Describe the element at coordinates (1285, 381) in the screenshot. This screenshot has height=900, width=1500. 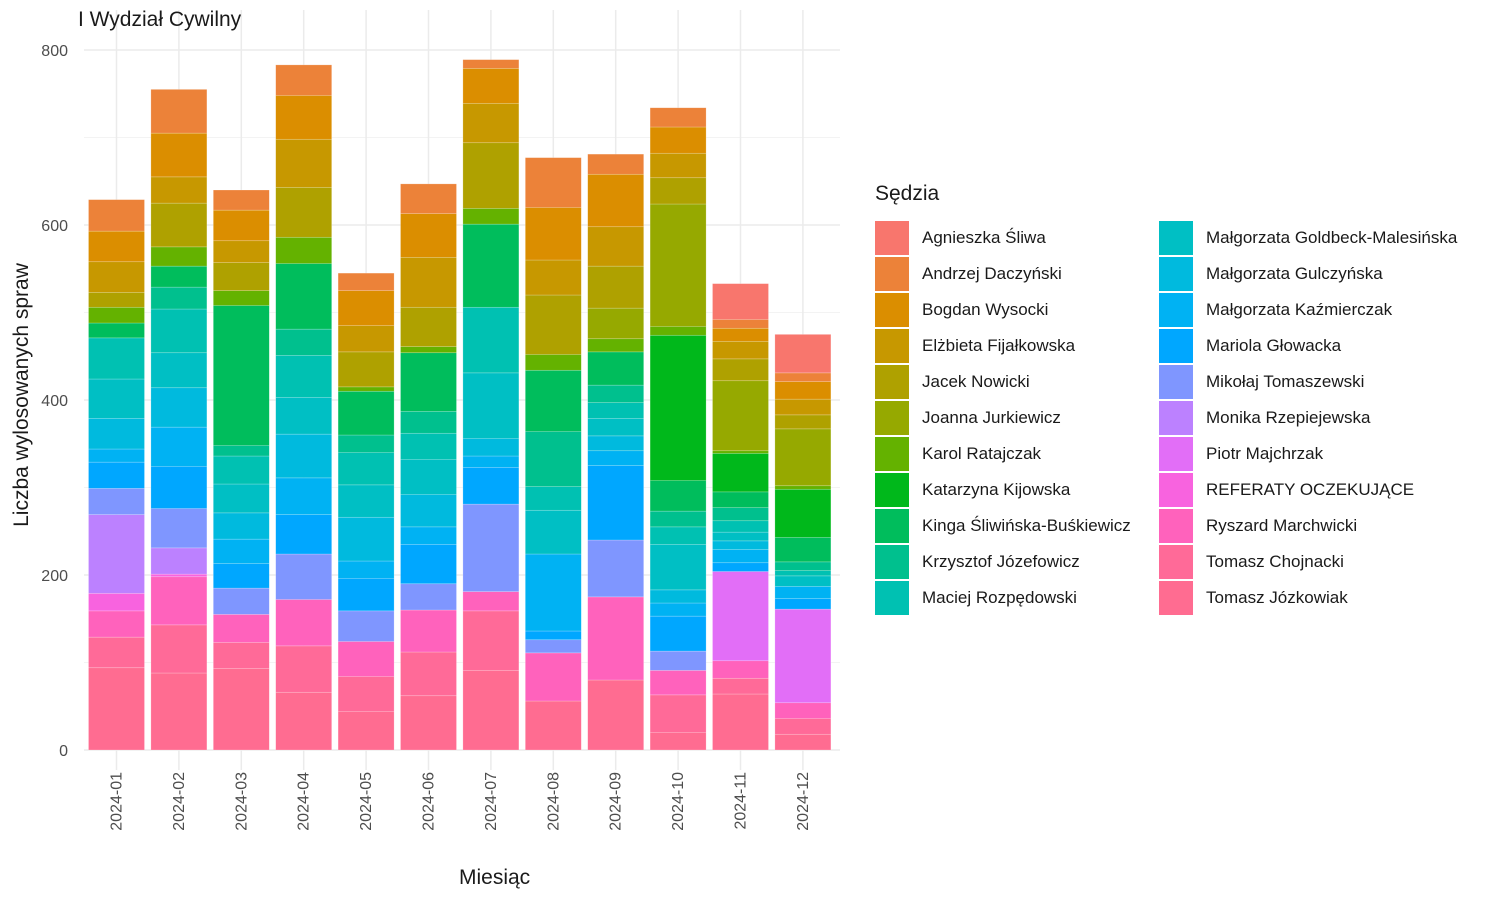
I see `legend-label: Mikołaj Tomaszewski` at that location.